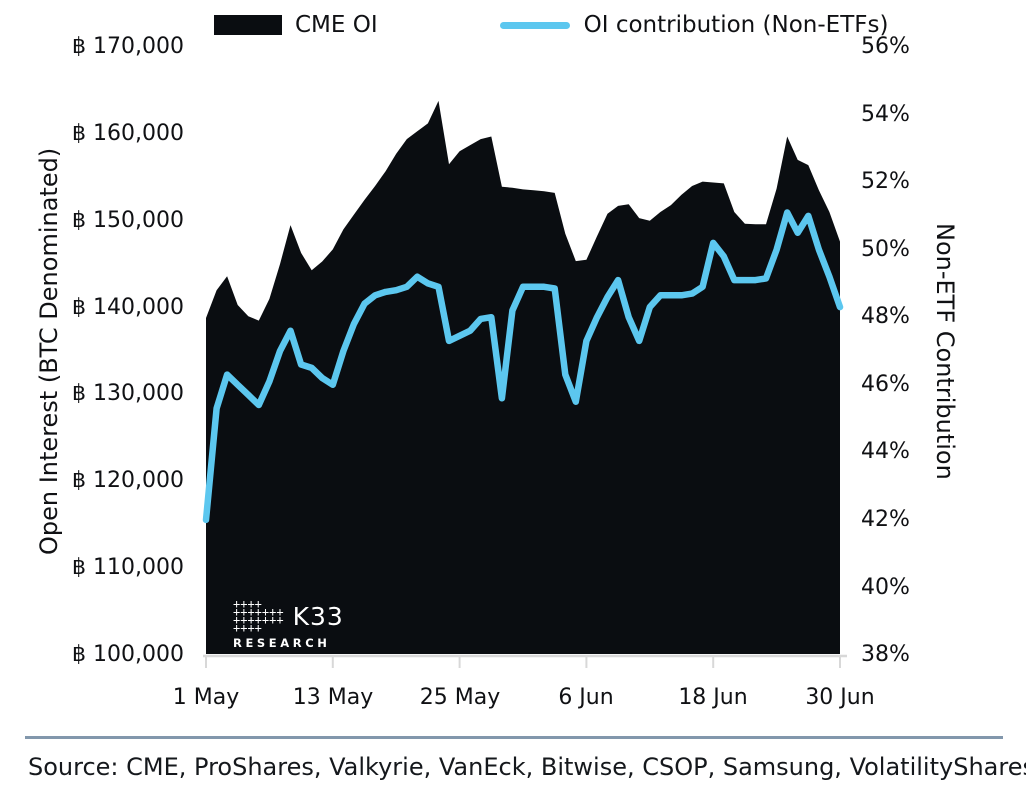 This screenshot has width=1026, height=798. What do you see at coordinates (906, 367) in the screenshot?
I see `y-axis-right-labels: 56% 54% 52% 50% 48% 46% 44% 42% 40% 38%` at bounding box center [906, 367].